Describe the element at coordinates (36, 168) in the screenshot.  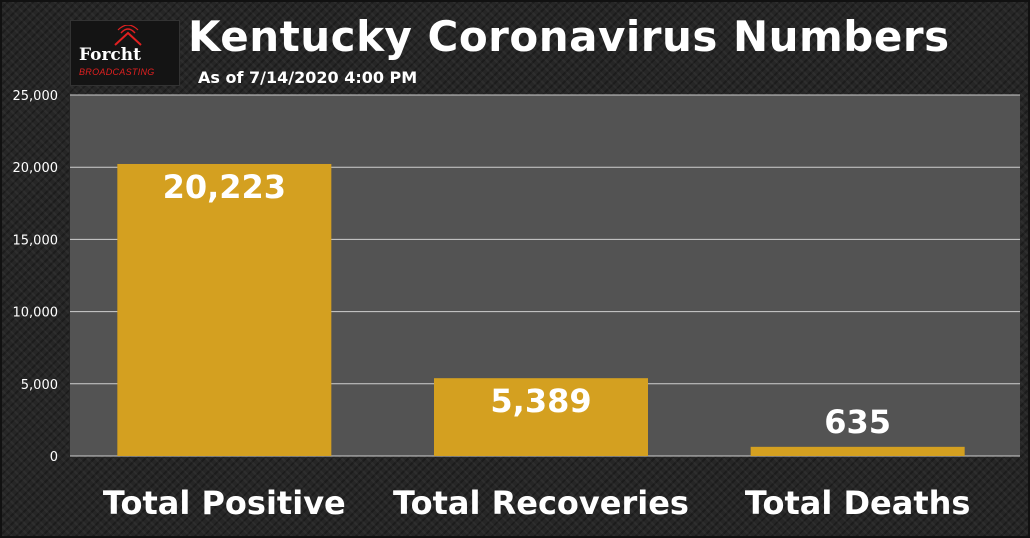
I see `y-tick-label: 20,000` at that location.